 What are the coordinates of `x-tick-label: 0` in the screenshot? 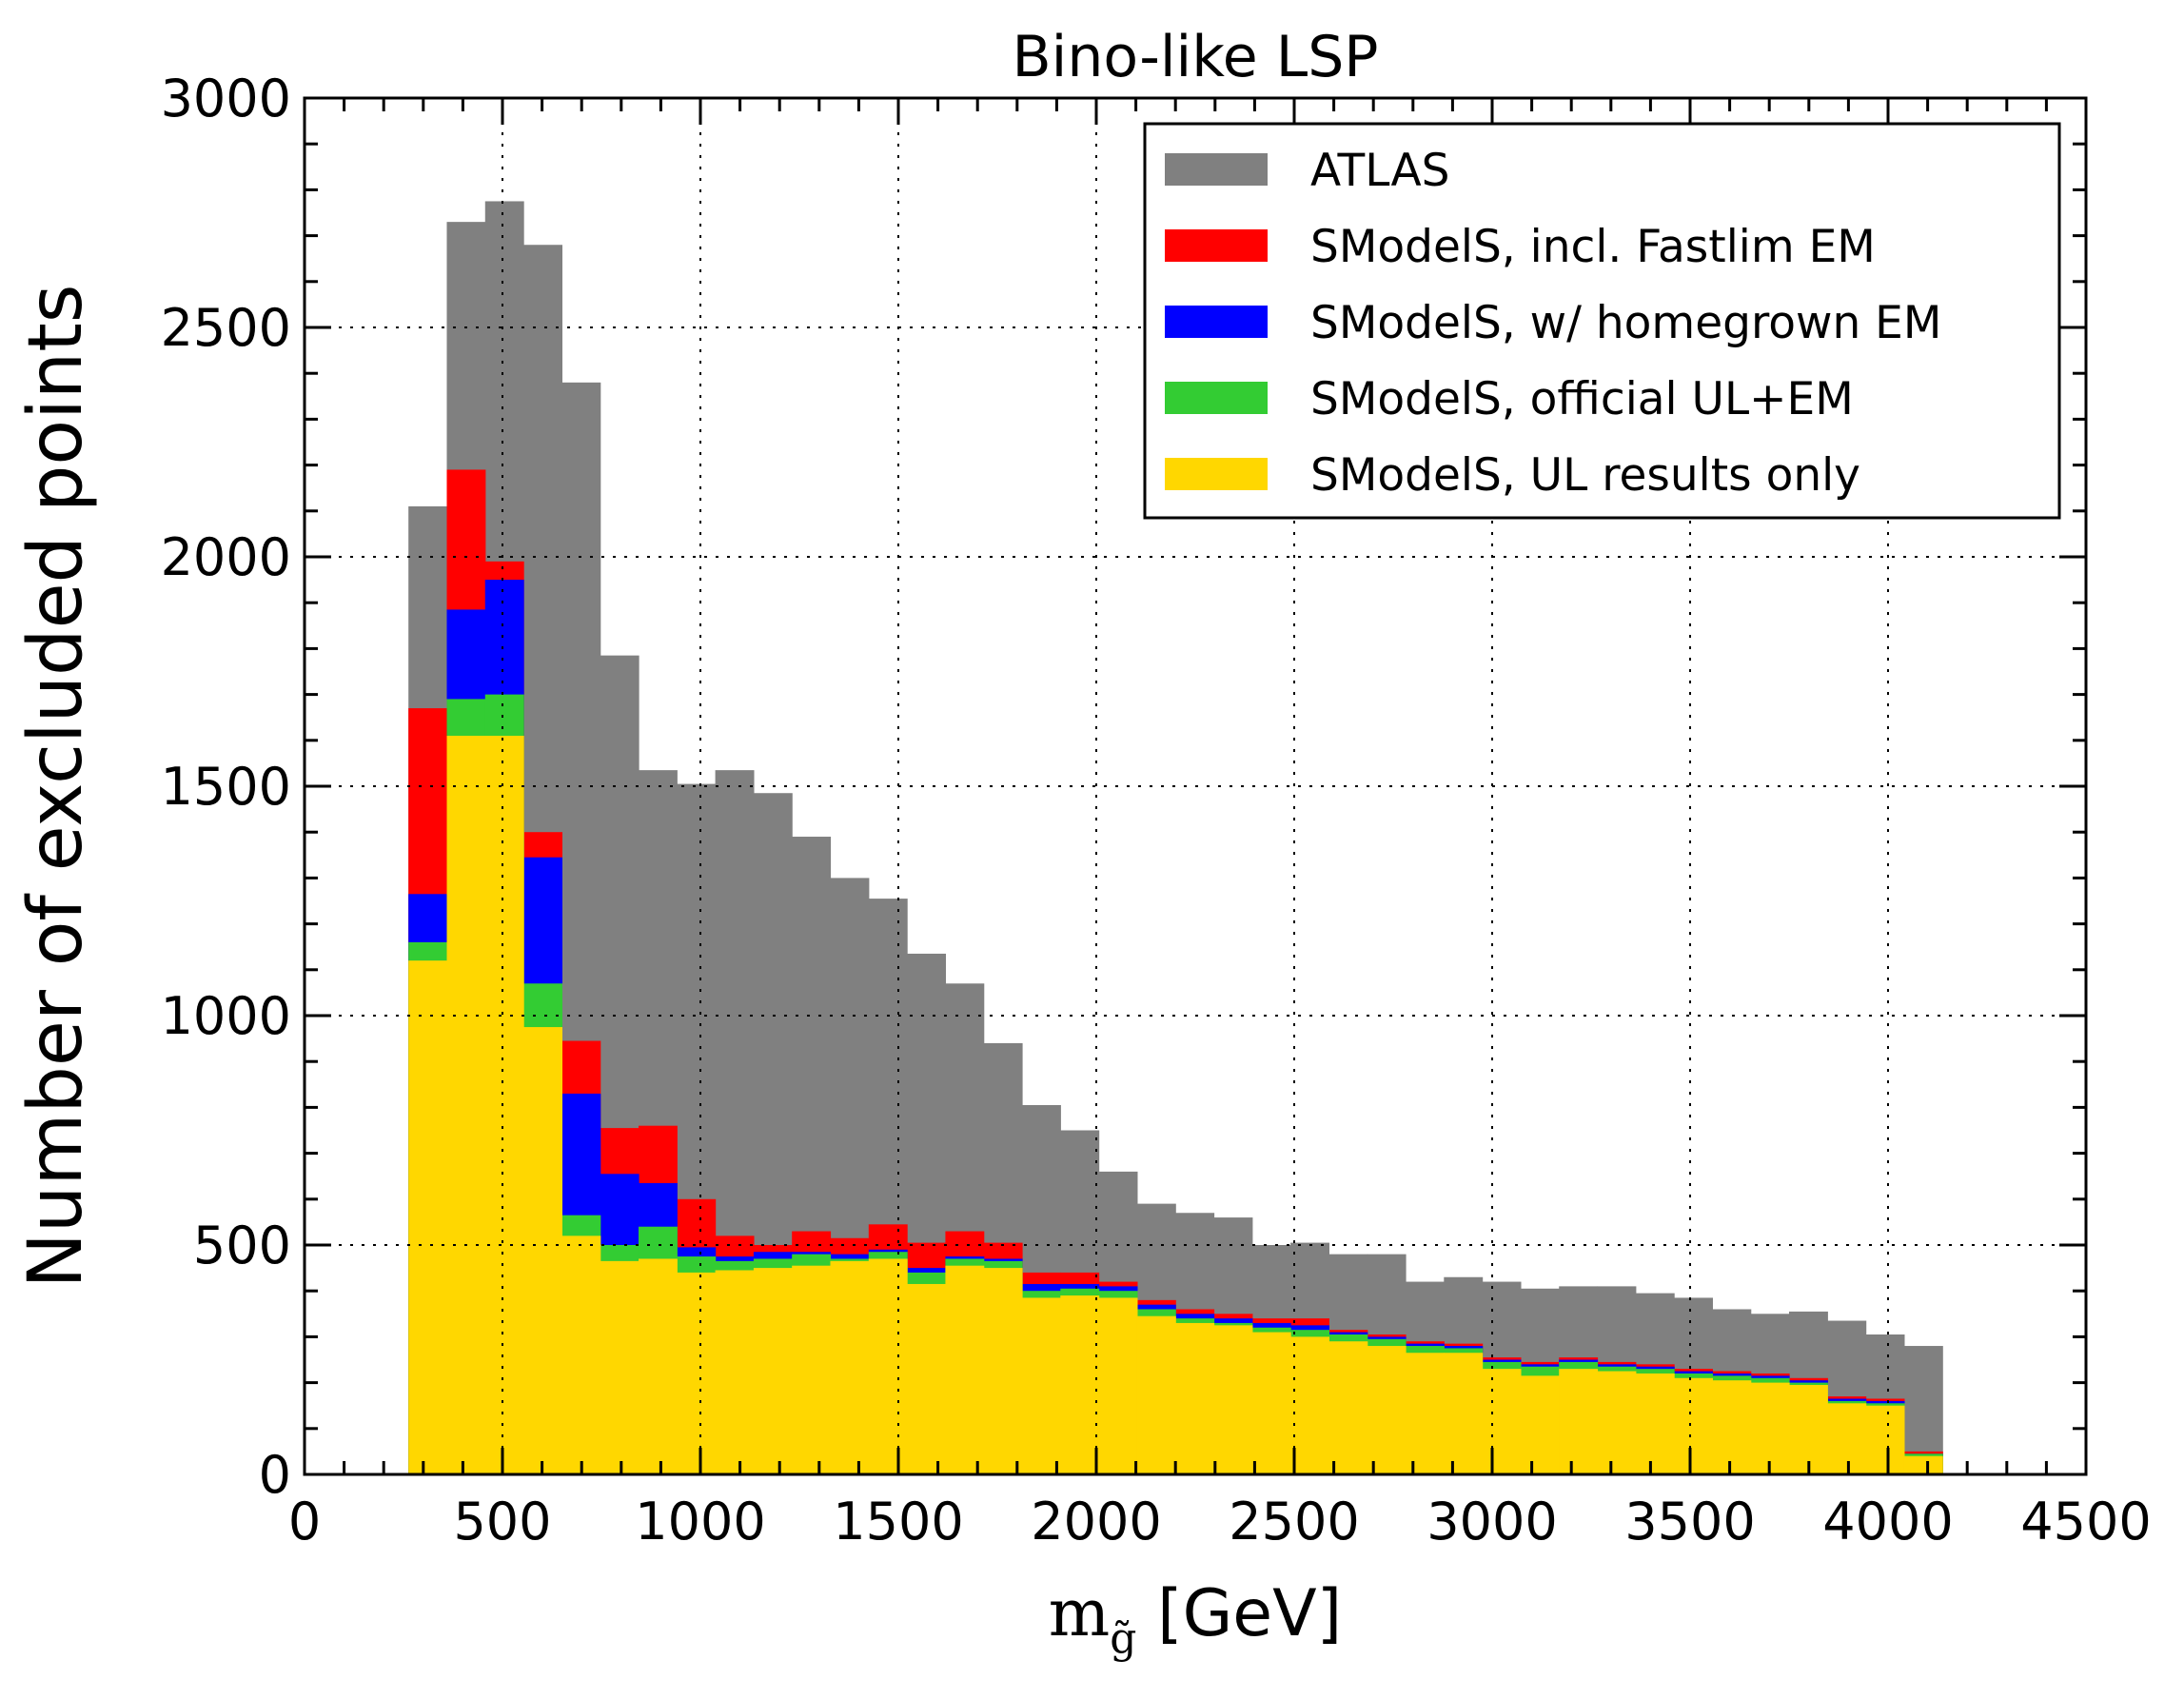 It's located at (304, 1522).